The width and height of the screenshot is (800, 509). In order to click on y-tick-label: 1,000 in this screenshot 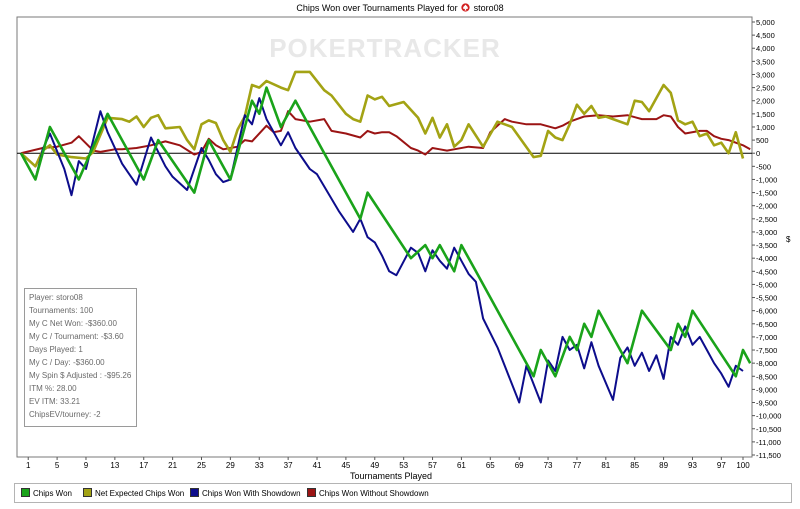, I will do `click(765, 127)`.